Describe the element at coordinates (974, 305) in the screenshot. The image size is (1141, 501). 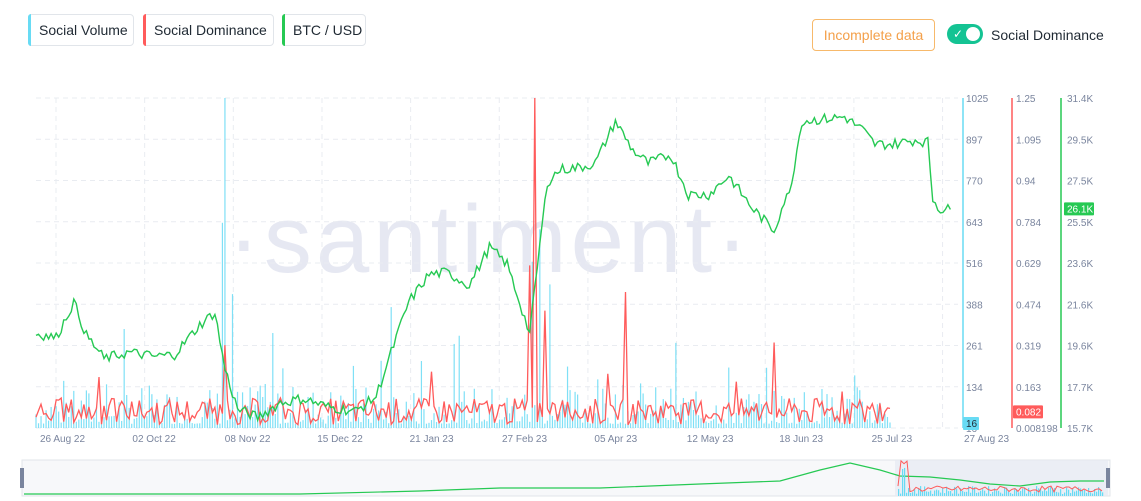
I see `social-volume-tick-label: 388` at that location.